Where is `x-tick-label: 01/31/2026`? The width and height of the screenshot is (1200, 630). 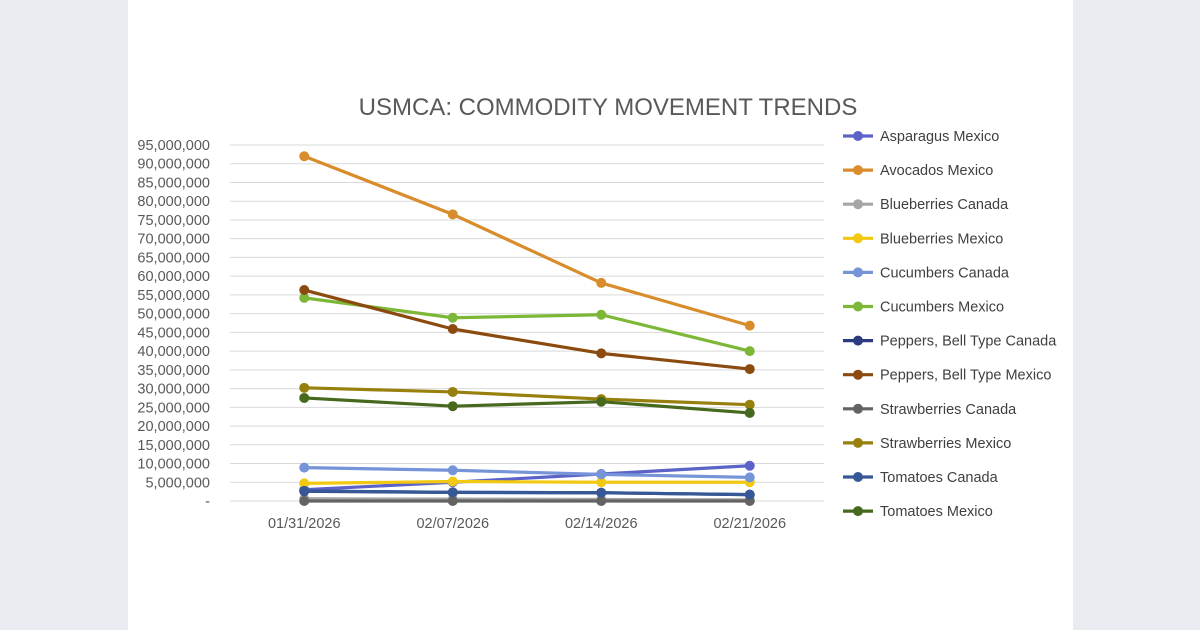
x-tick-label: 01/31/2026 is located at coordinates (304, 524).